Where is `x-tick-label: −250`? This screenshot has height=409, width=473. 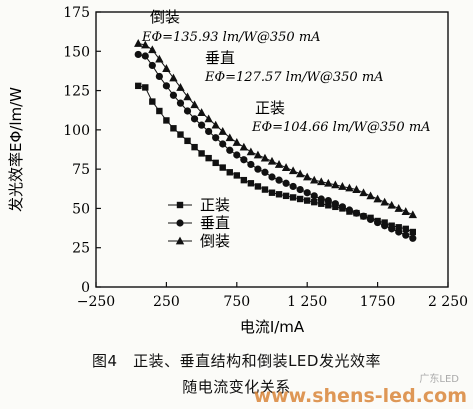 x-tick-label: −250 is located at coordinates (96, 302).